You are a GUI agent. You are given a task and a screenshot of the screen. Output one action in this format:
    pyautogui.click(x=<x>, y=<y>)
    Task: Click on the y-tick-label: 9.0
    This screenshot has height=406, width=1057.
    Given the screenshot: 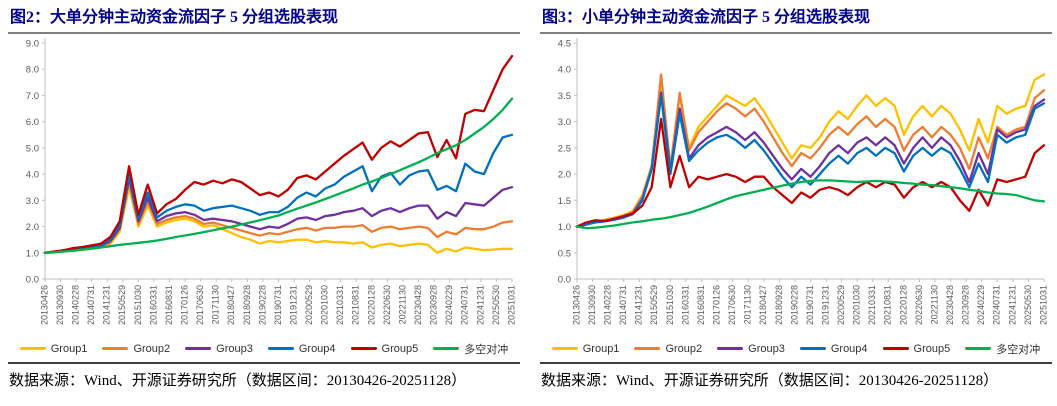 What is the action you would take?
    pyautogui.click(x=32, y=44)
    